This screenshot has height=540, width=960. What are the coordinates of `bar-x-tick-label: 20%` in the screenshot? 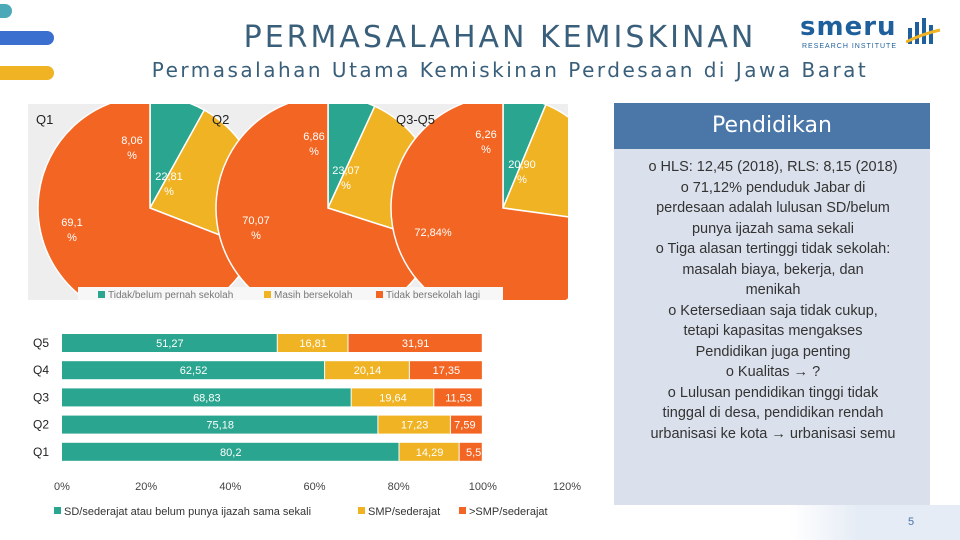 It's located at (146, 487).